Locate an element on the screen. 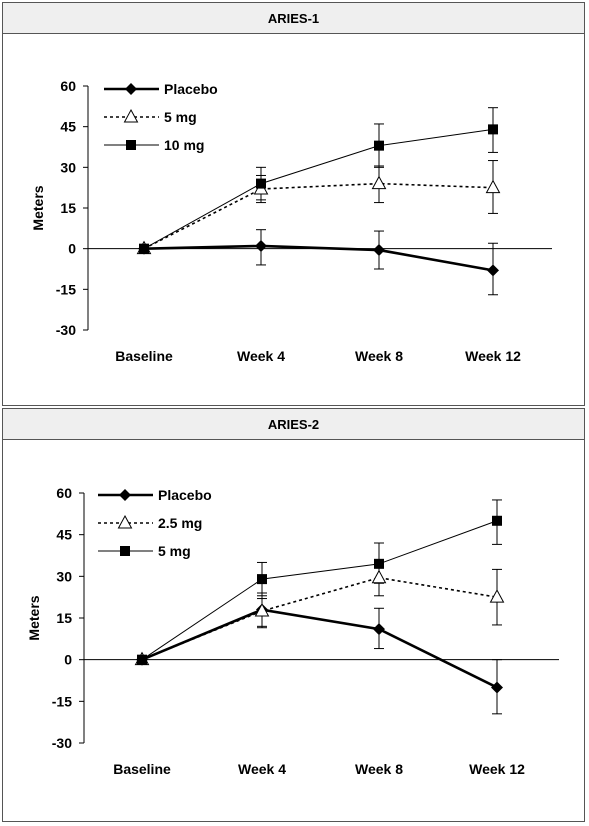 This screenshot has height=826, width=589. legend-label: 2.5 mg is located at coordinates (180, 523).